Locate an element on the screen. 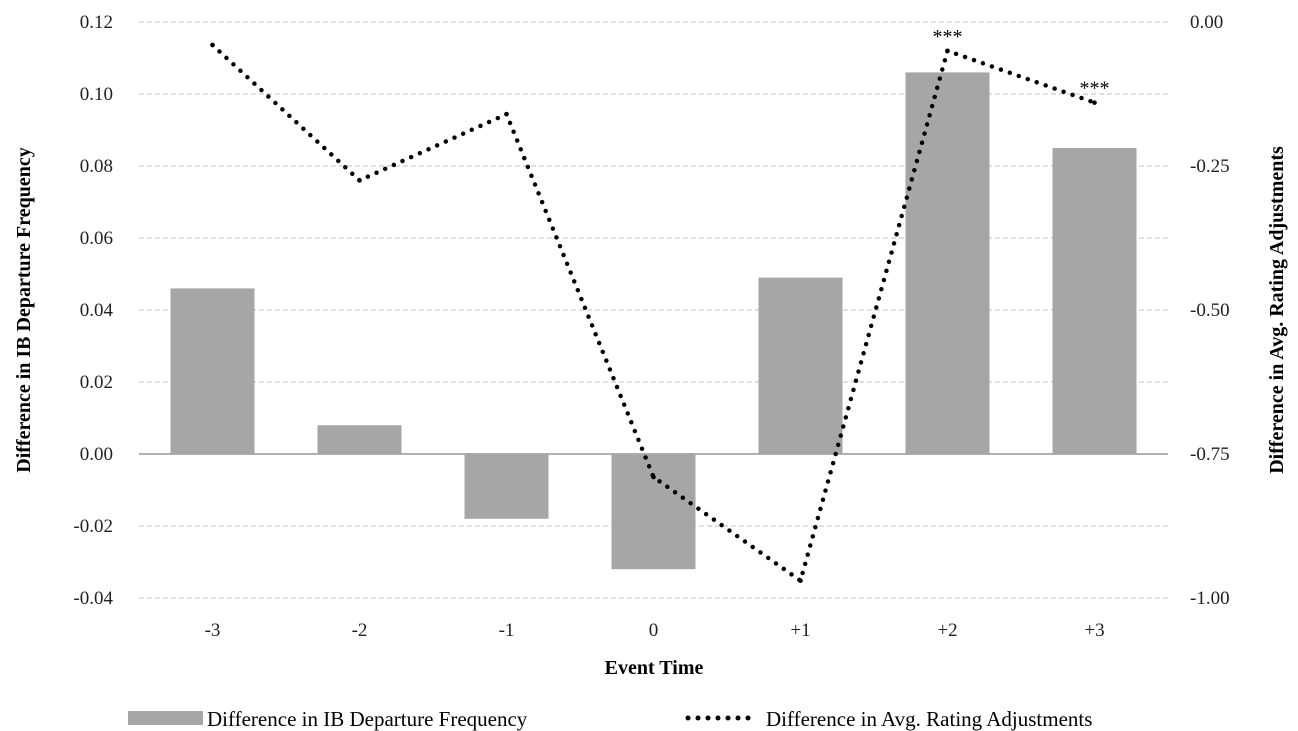 The image size is (1298, 731). x-tick-label: -1 is located at coordinates (507, 630).